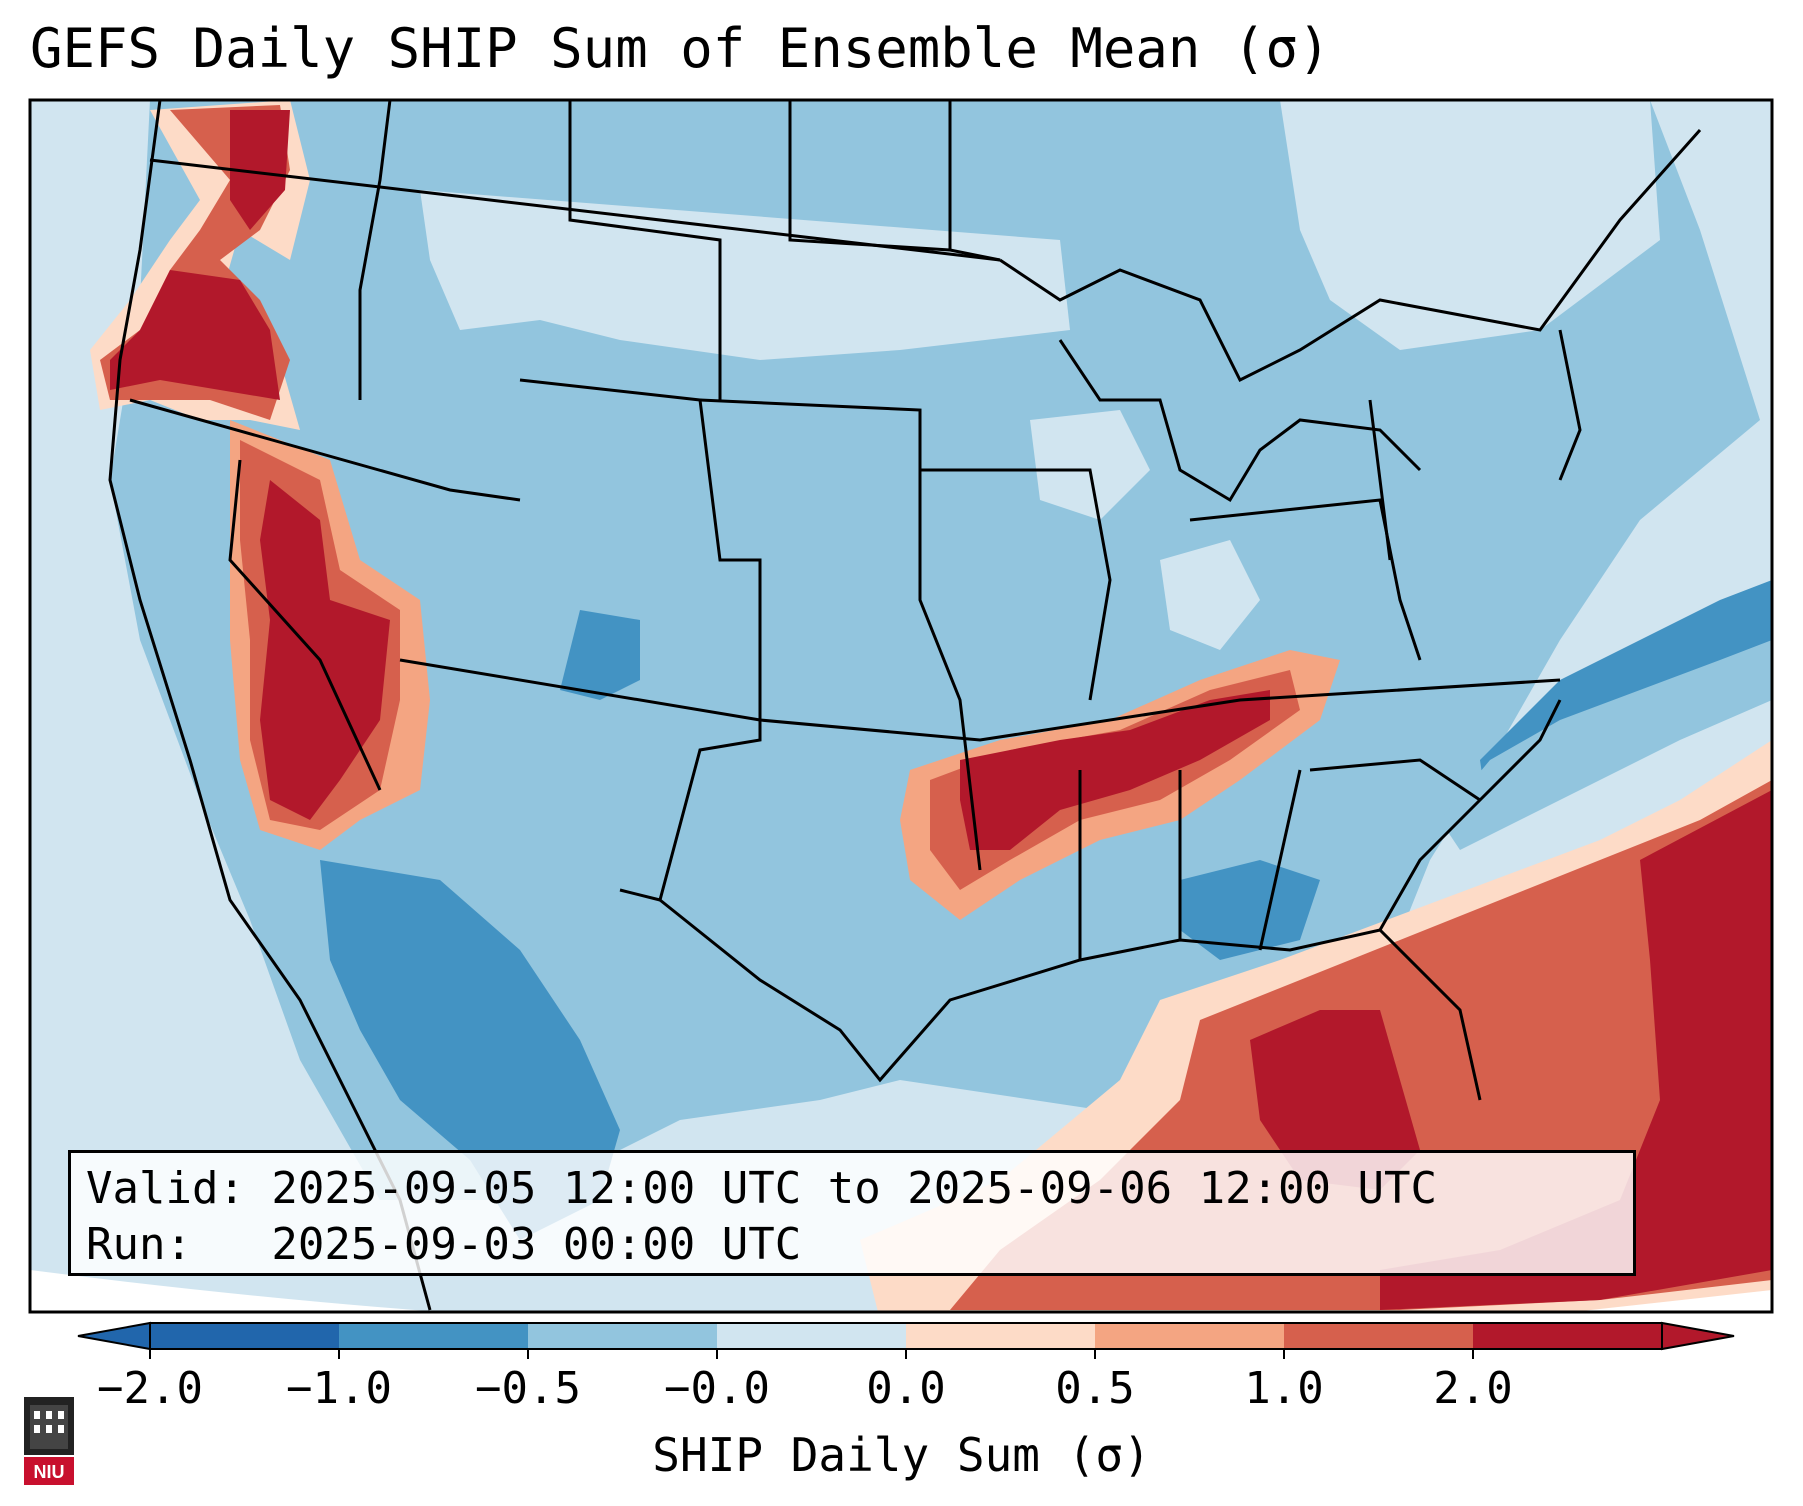 The image size is (1803, 1506). I want to click on colorbar-tick-label: 0.0, so click(906, 1388).